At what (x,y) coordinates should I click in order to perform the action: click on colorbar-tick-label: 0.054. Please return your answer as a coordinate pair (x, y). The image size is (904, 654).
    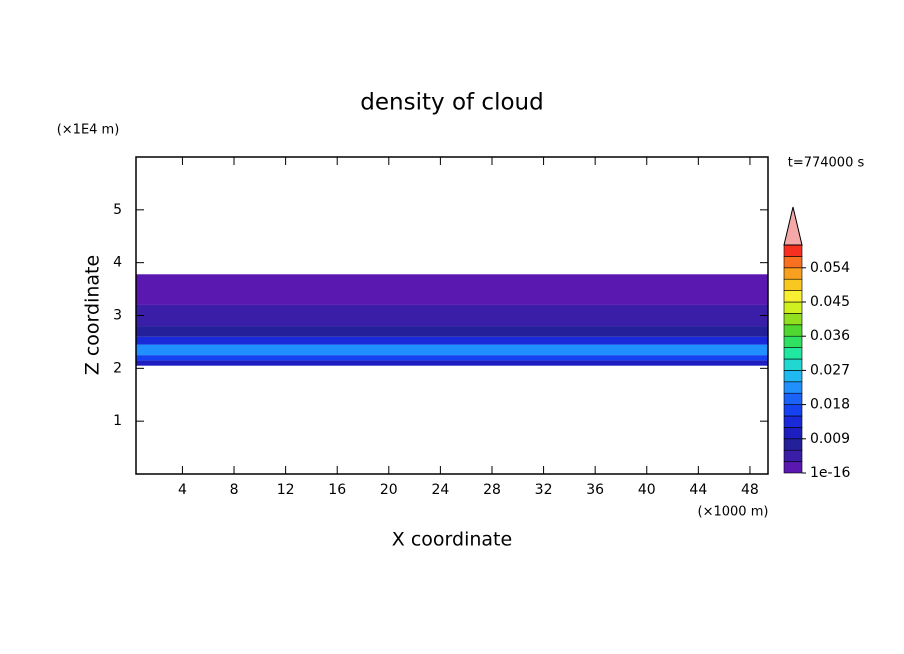
    Looking at the image, I should click on (830, 268).